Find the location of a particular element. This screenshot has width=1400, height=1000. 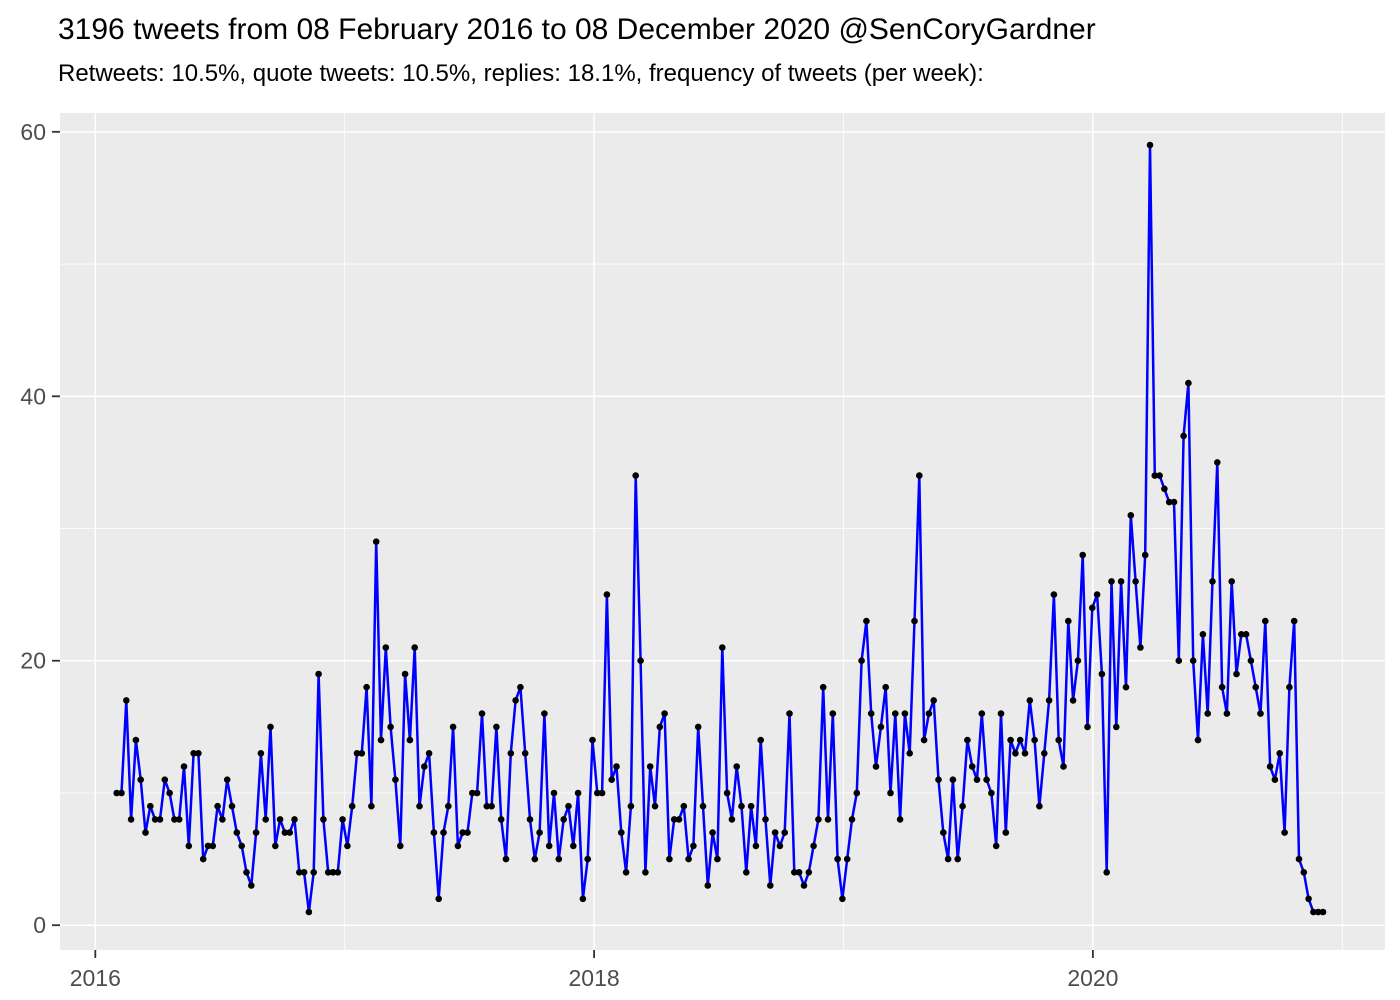

x-axis-label: 2020 is located at coordinates (1092, 978).